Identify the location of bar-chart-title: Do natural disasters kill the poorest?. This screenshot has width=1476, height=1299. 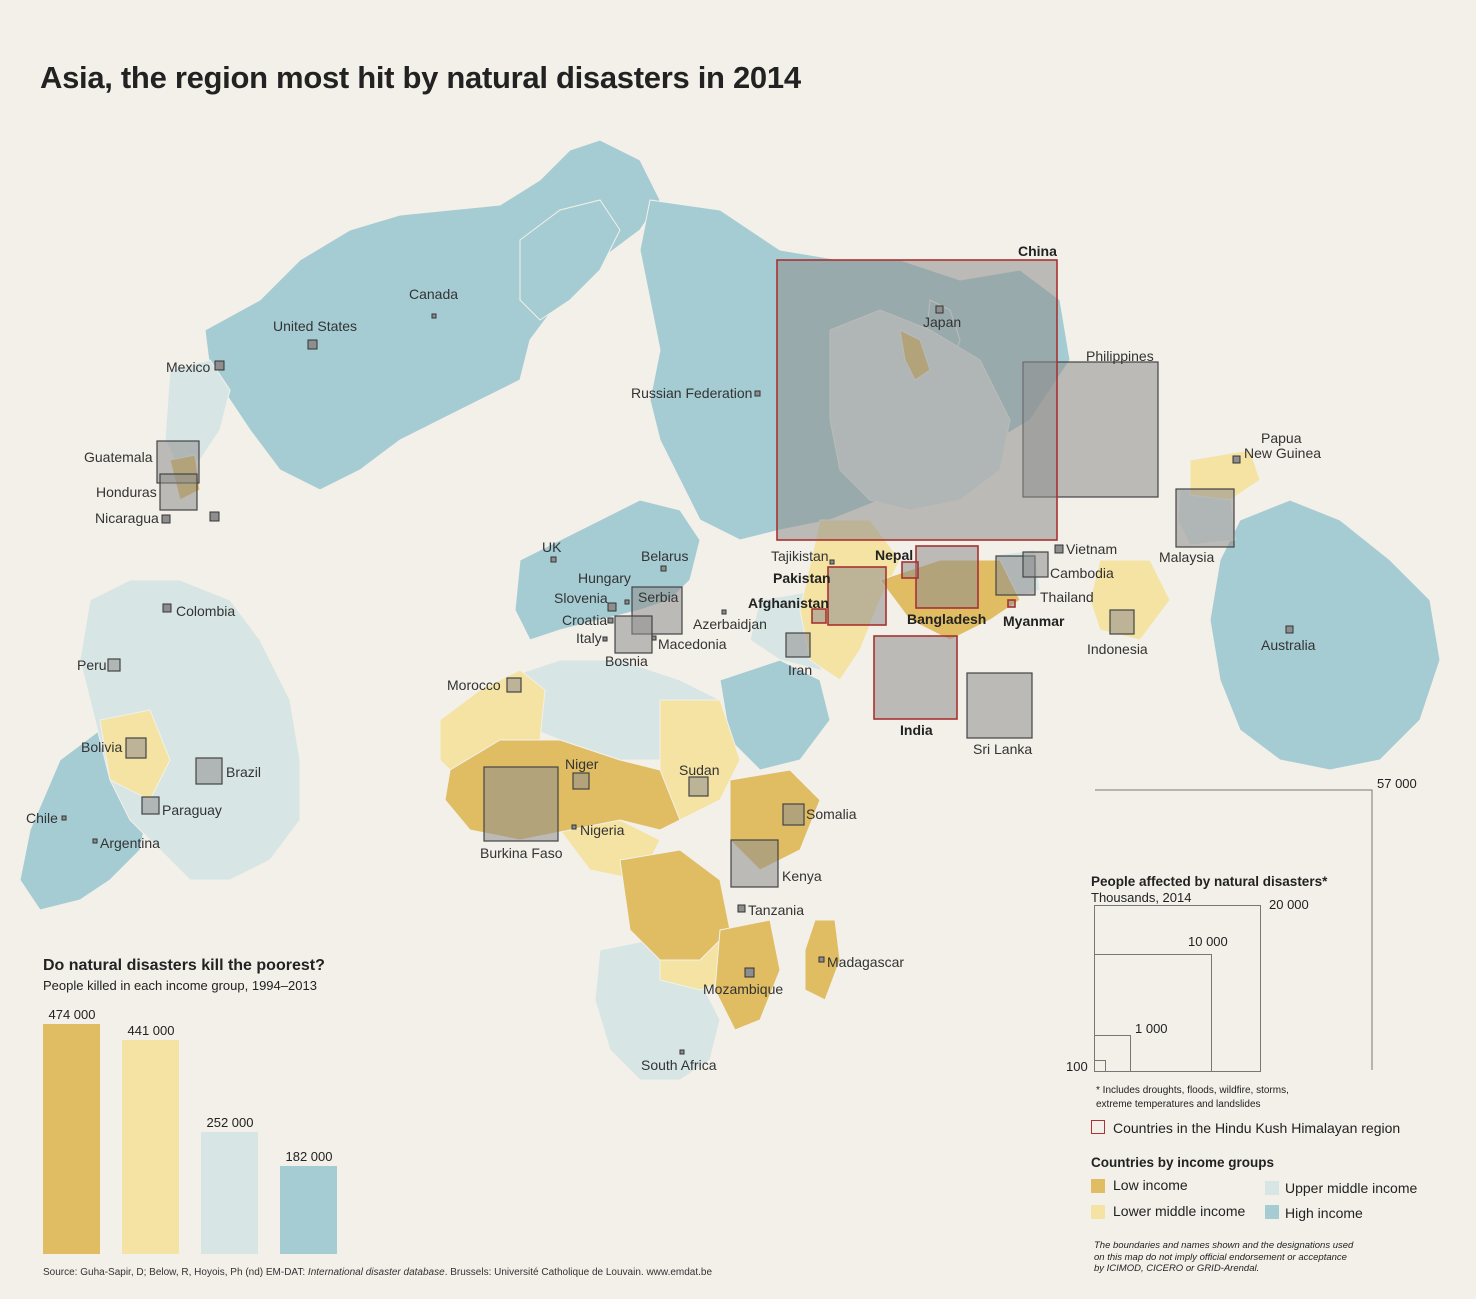
(184, 965).